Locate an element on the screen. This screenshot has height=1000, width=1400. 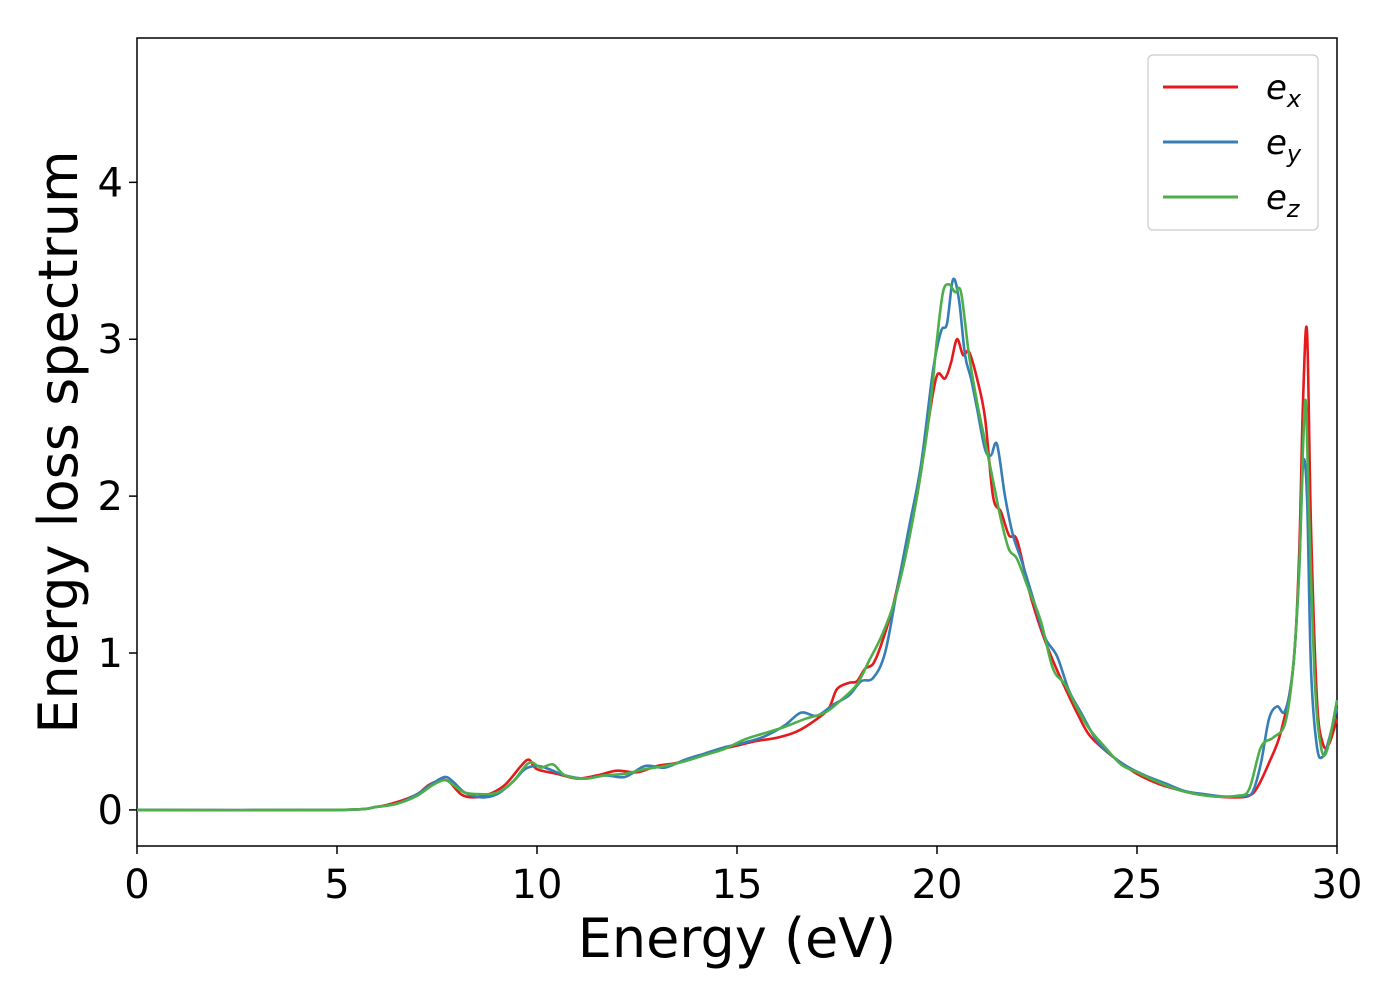
x-tick-label: 30 is located at coordinates (1337, 885).